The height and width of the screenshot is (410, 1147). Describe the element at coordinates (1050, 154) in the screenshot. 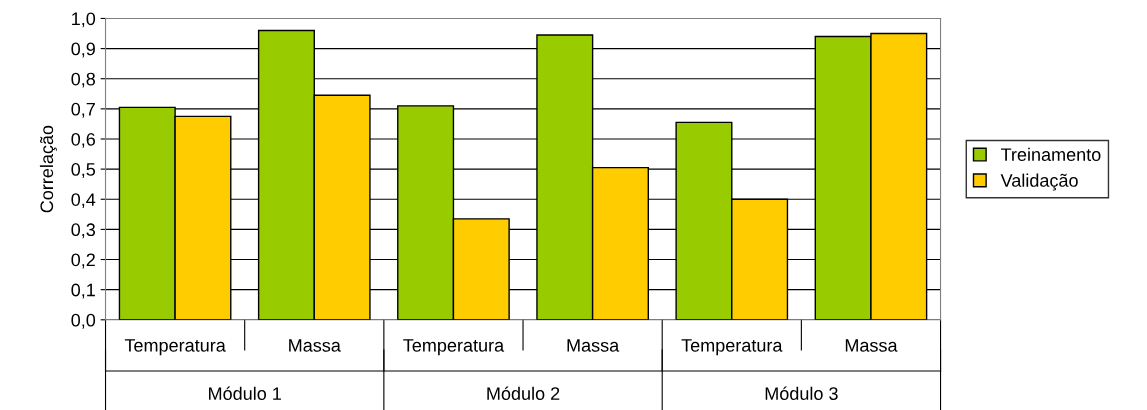

I see `legend-label: Treinamento` at that location.